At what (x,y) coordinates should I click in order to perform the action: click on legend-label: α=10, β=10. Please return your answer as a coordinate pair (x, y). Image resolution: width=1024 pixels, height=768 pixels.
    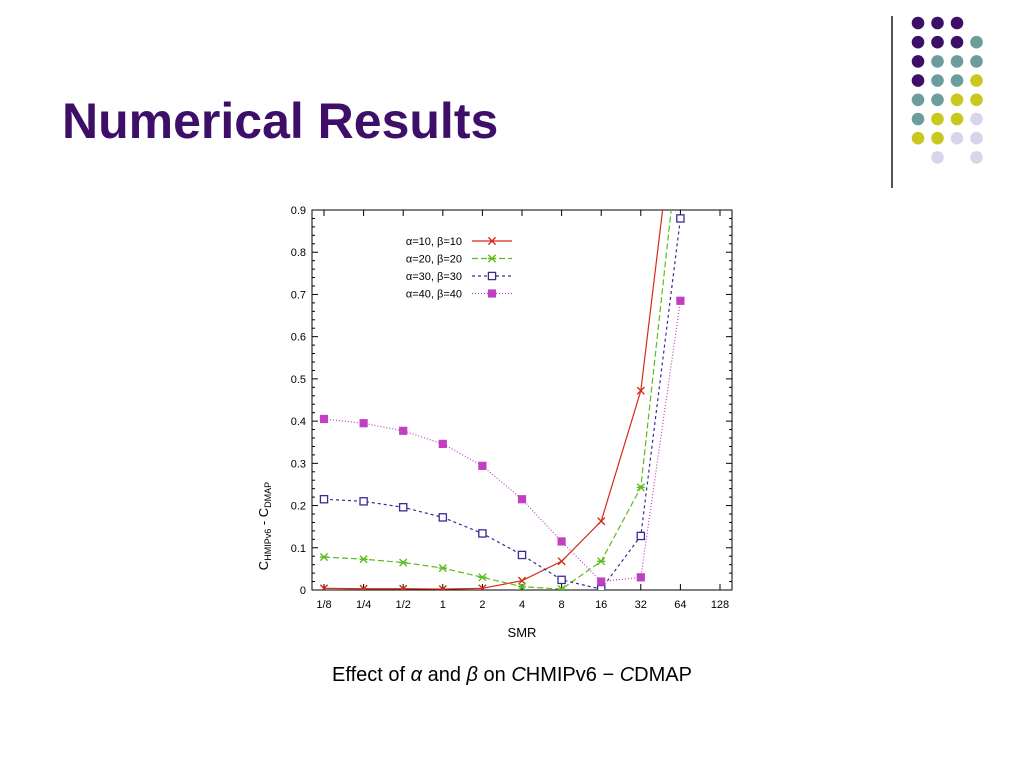
    Looking at the image, I should click on (434, 242).